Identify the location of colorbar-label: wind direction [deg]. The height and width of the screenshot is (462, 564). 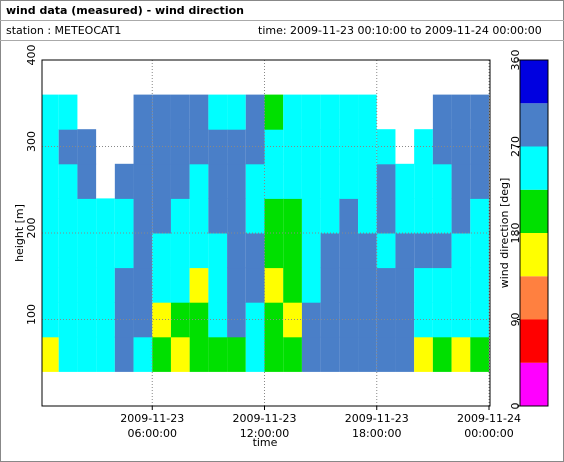
(504, 233).